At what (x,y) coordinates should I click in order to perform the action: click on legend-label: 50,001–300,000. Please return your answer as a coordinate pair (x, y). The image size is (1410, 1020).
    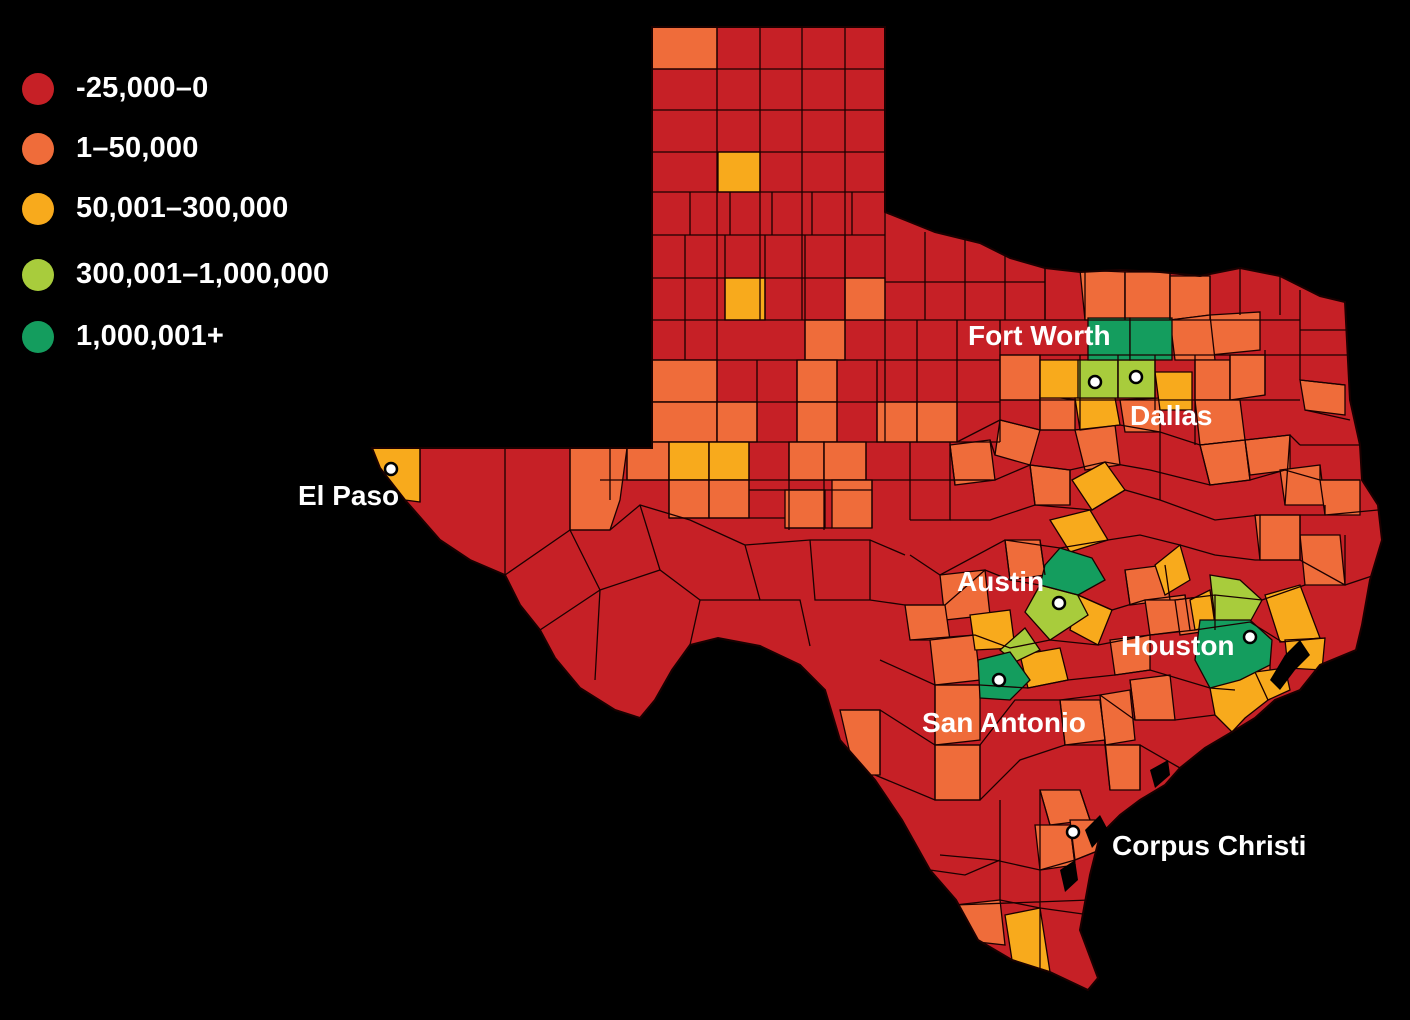
    Looking at the image, I should click on (182, 208).